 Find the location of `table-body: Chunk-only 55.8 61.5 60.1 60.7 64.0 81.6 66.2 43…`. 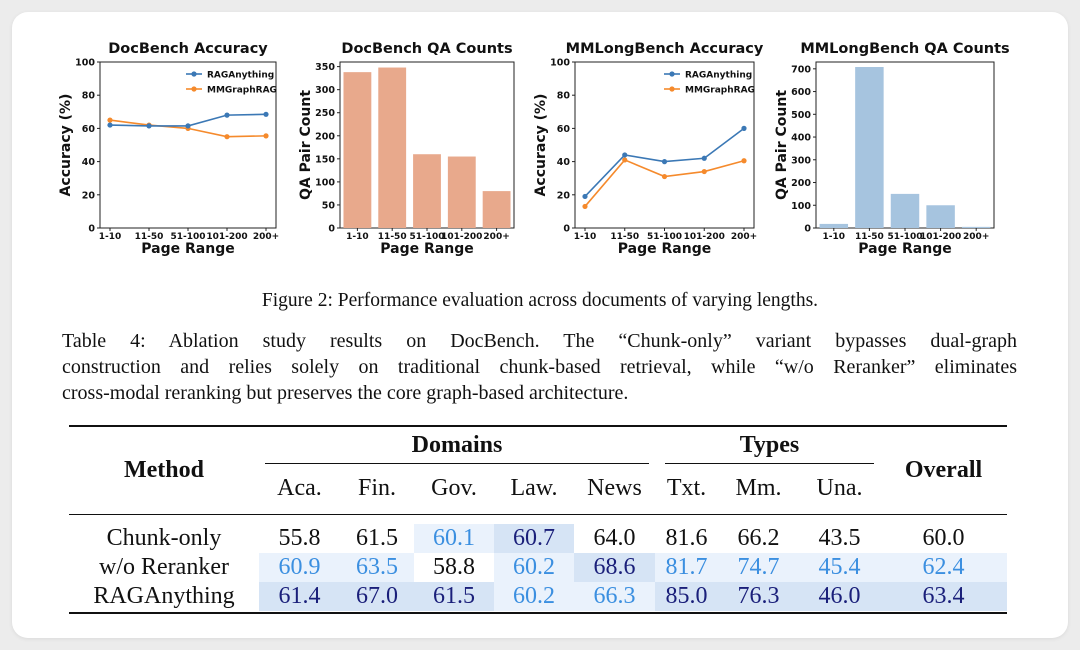

table-body: Chunk-only 55.8 61.5 60.1 60.7 64.0 81.6 66.2 43… is located at coordinates (538, 567).